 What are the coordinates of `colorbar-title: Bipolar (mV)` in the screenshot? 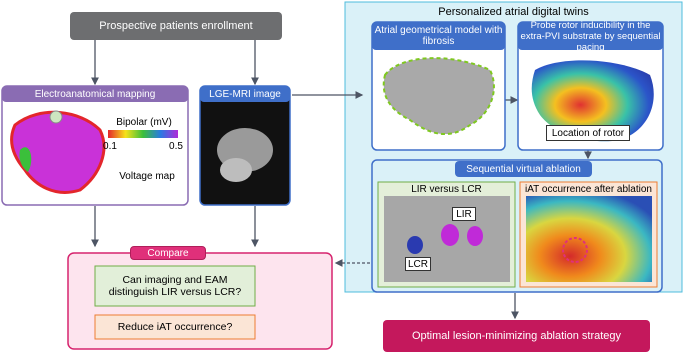 It's located at (144, 122).